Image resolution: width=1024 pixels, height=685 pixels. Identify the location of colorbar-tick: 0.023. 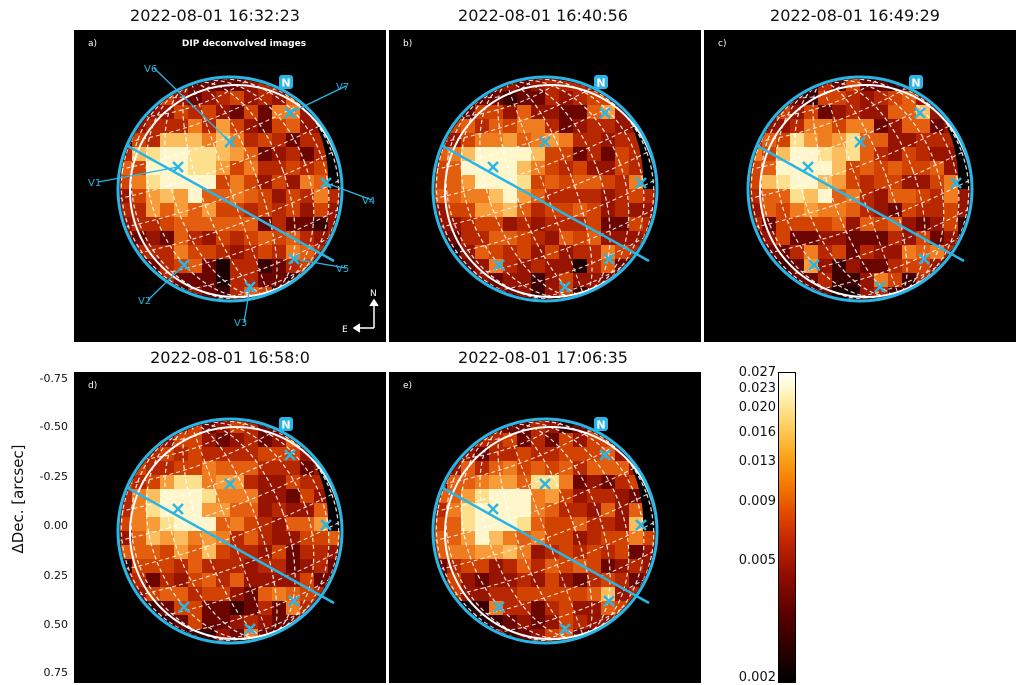
(754, 388).